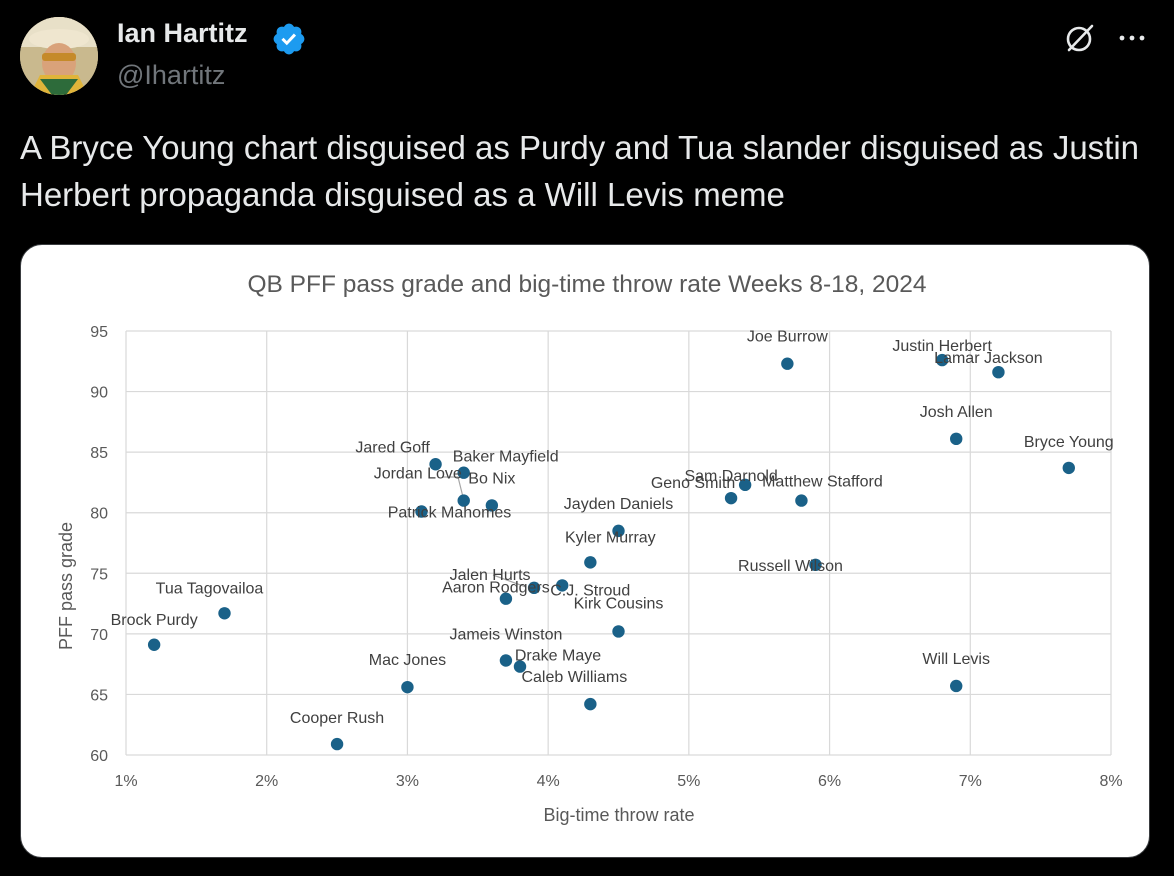 The height and width of the screenshot is (876, 1174). What do you see at coordinates (210, 588) in the screenshot?
I see `label-tua-tagovailoa: Tua Tagovailoa` at bounding box center [210, 588].